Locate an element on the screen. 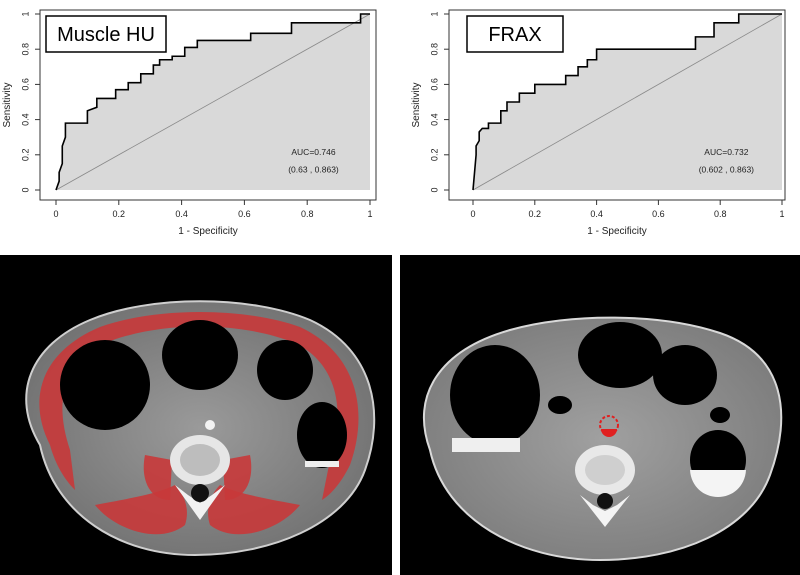 Image resolution: width=800 pixels, height=575 pixels. chart-title: Muscle HU is located at coordinates (106, 35).